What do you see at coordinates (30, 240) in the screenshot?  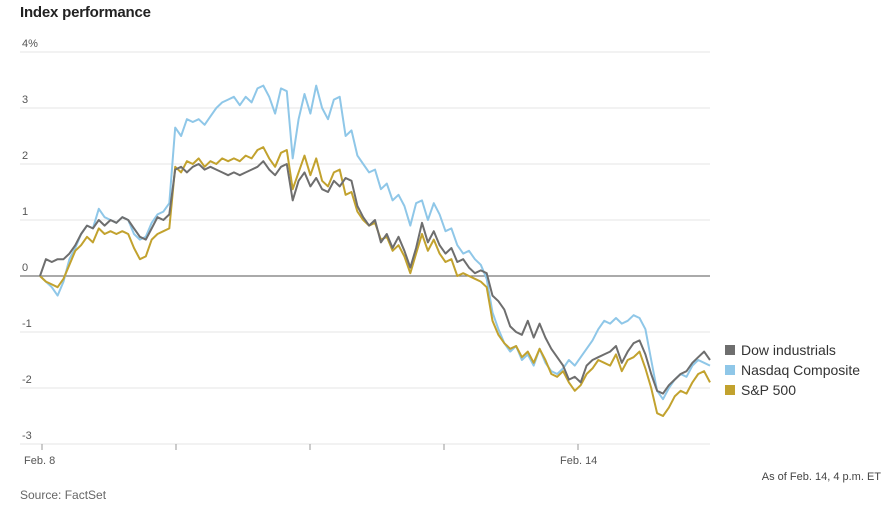 I see `y-axis-ticks: 4% 3 2 1 0 -1 -2 -3` at bounding box center [30, 240].